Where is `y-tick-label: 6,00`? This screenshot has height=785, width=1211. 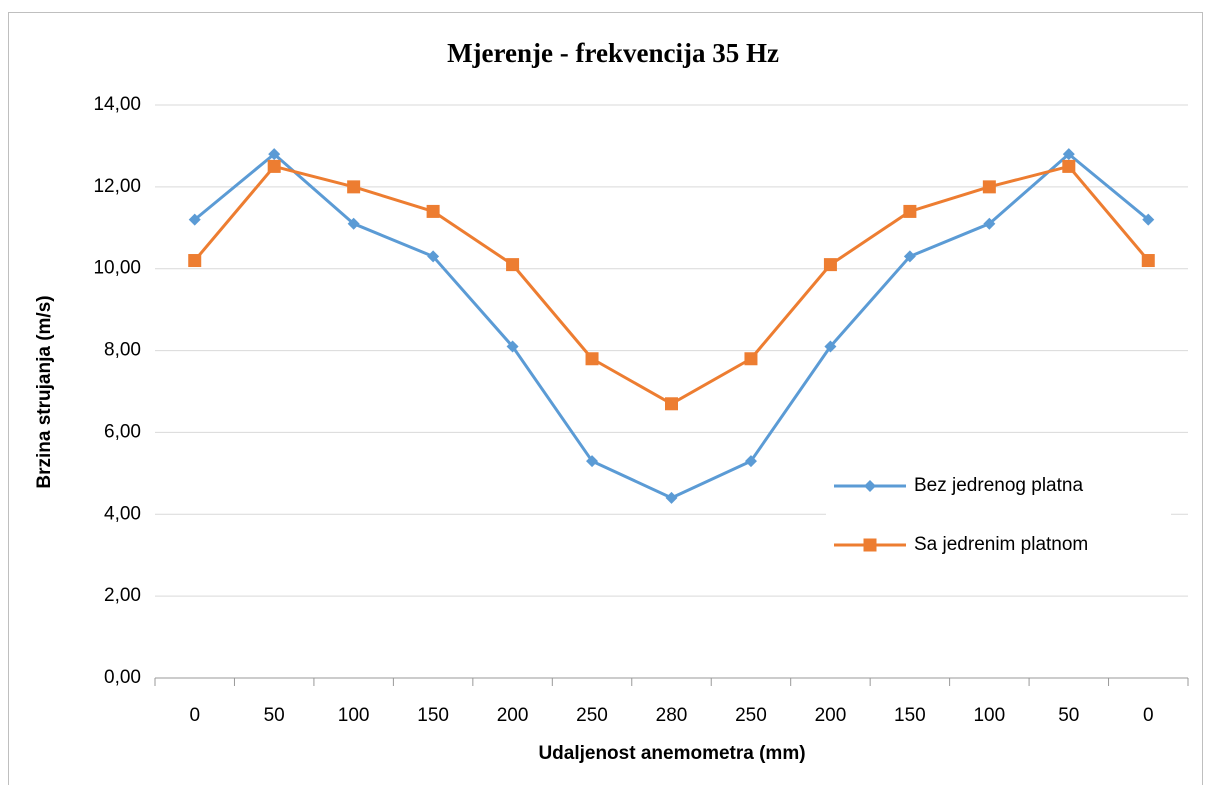
y-tick-label: 6,00 is located at coordinates (122, 431).